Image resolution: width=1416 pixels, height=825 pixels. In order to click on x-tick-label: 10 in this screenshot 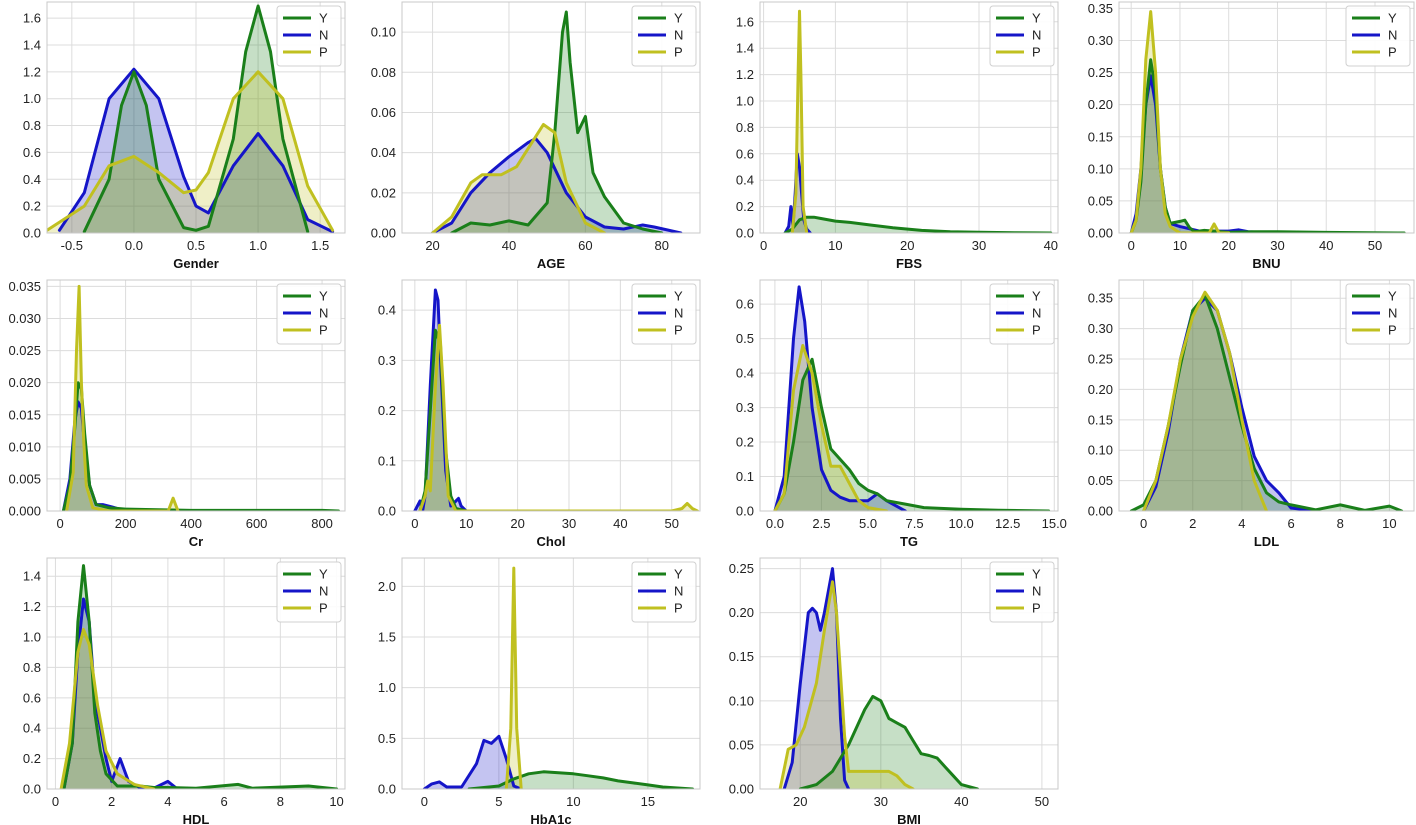, I will do `click(1389, 523)`.